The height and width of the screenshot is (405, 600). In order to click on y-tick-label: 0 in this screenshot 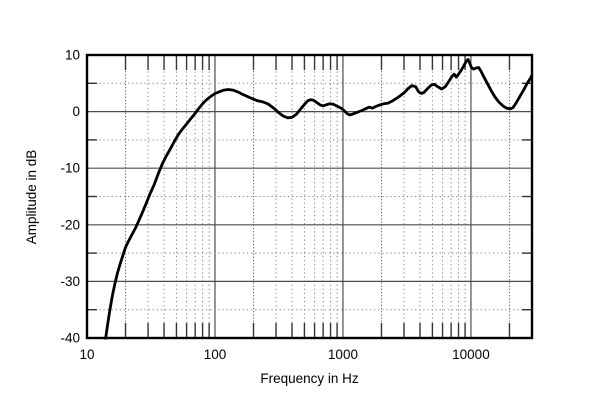, I will do `click(76, 111)`.